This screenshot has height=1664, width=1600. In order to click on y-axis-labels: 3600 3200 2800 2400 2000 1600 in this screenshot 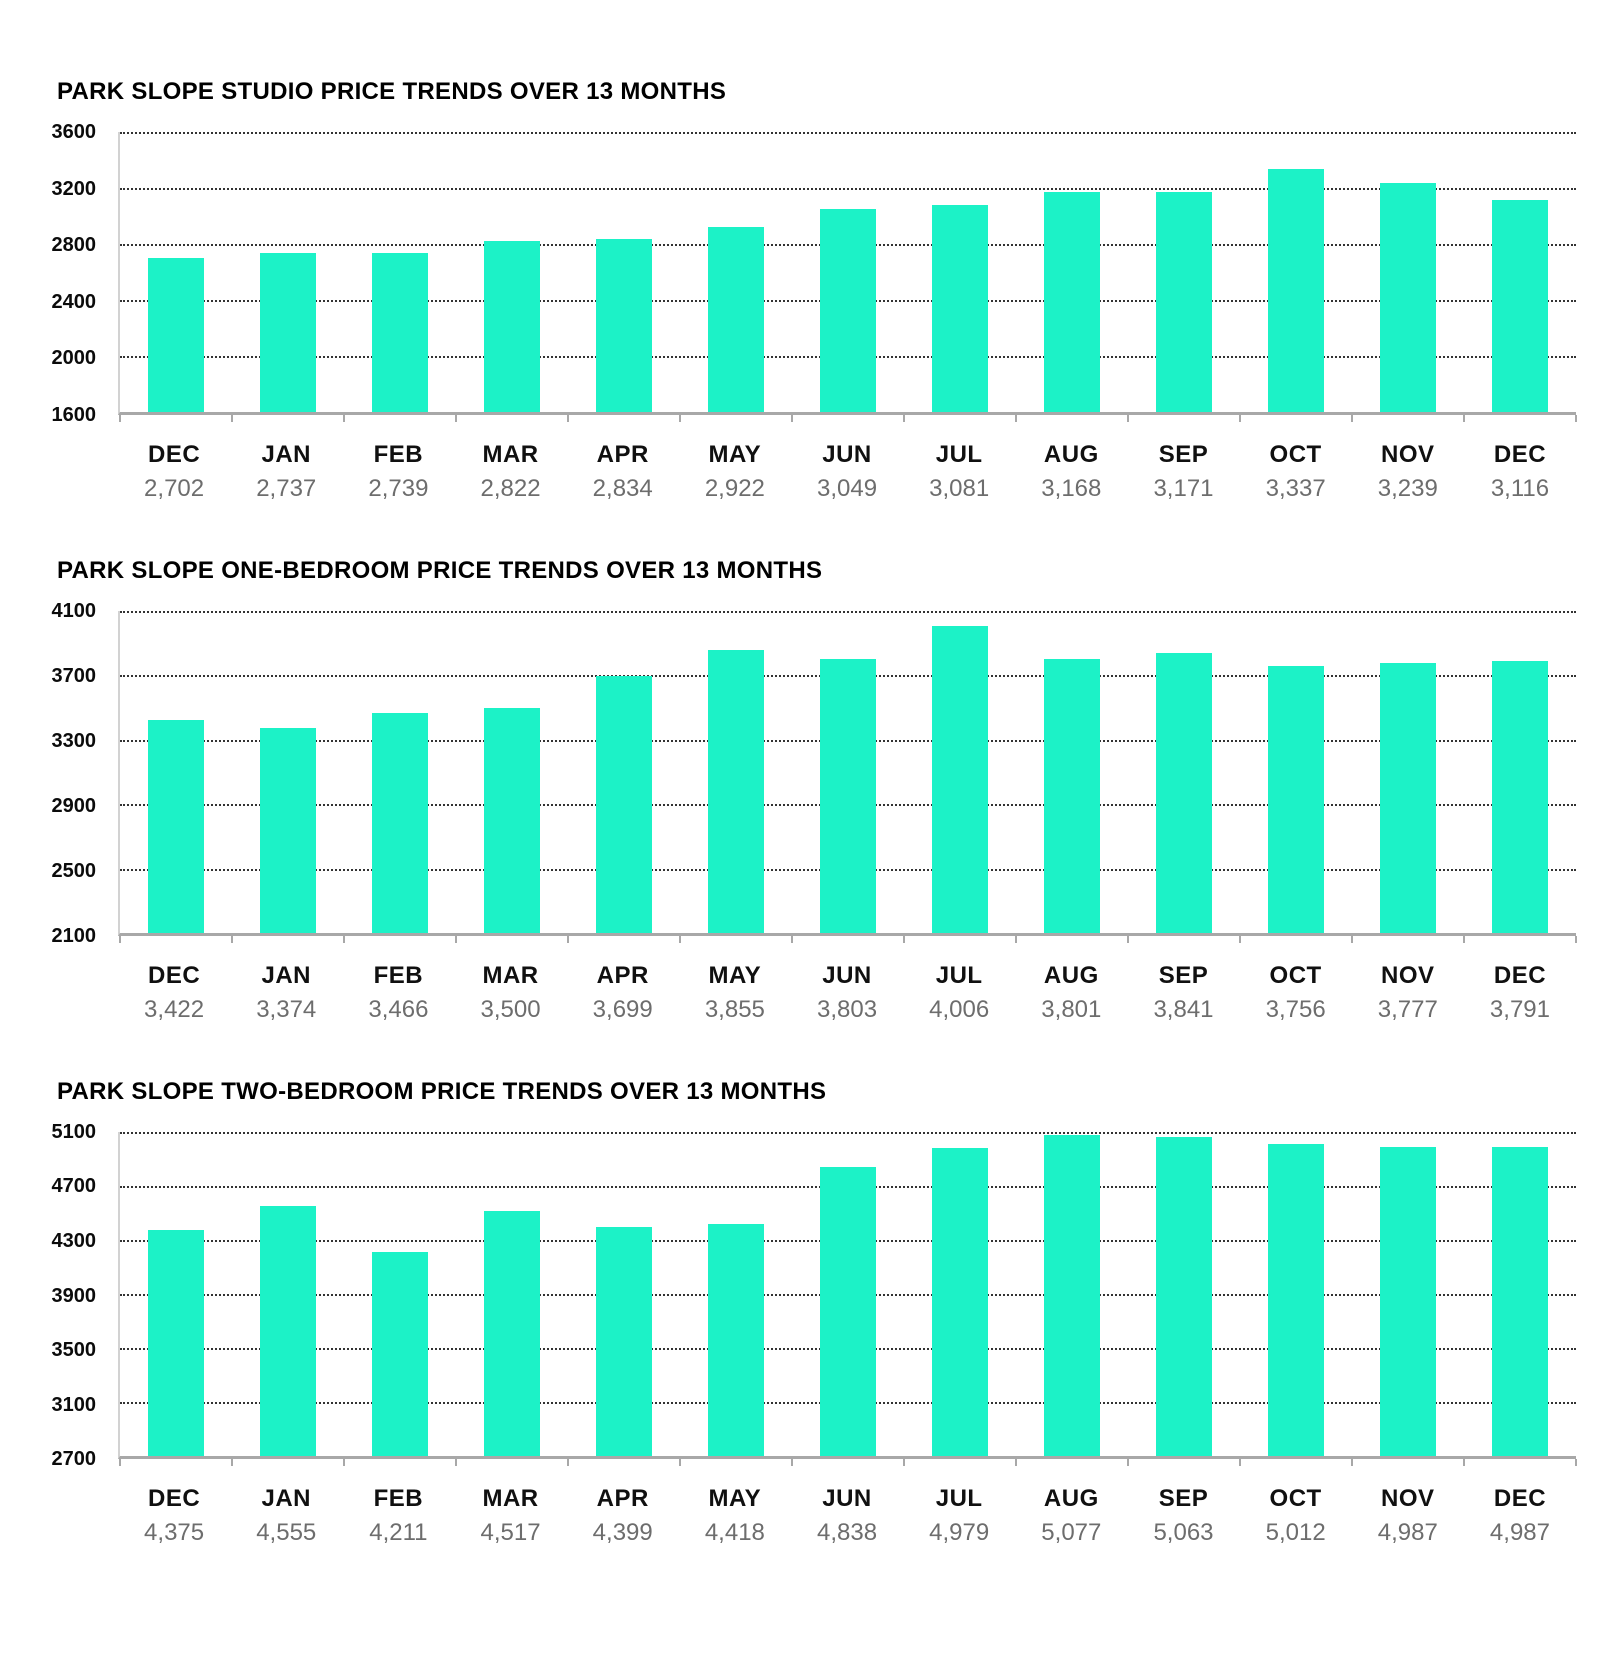, I will do `click(59, 273)`.